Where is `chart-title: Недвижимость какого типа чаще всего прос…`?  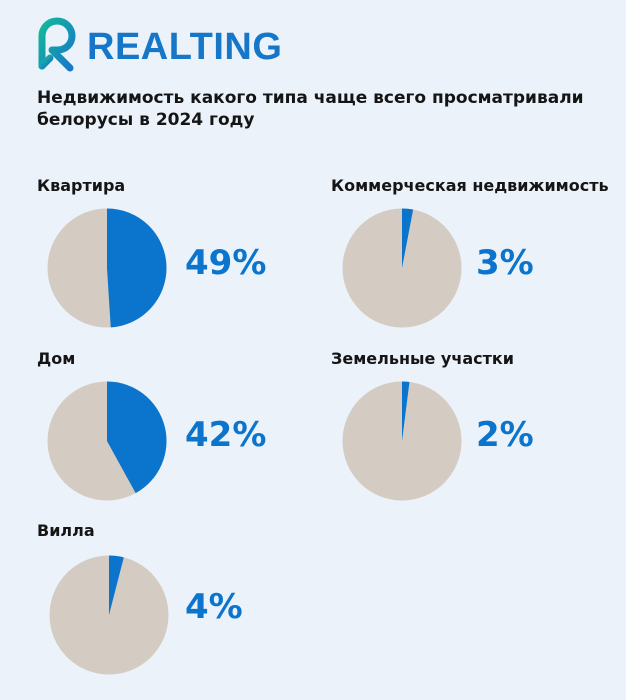
chart-title: Недвижимость какого типа чаще всего прос… is located at coordinates (310, 109).